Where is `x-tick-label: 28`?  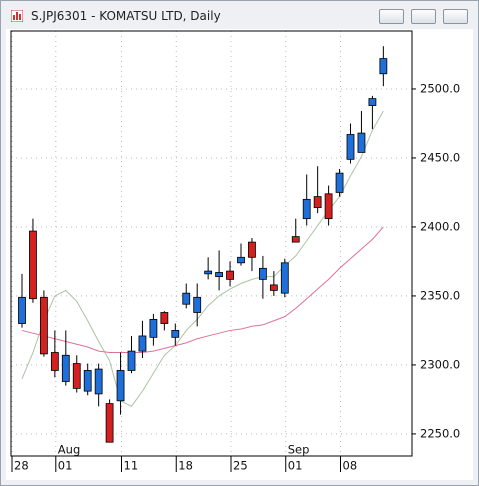
x-tick-label: 28 is located at coordinates (21, 466).